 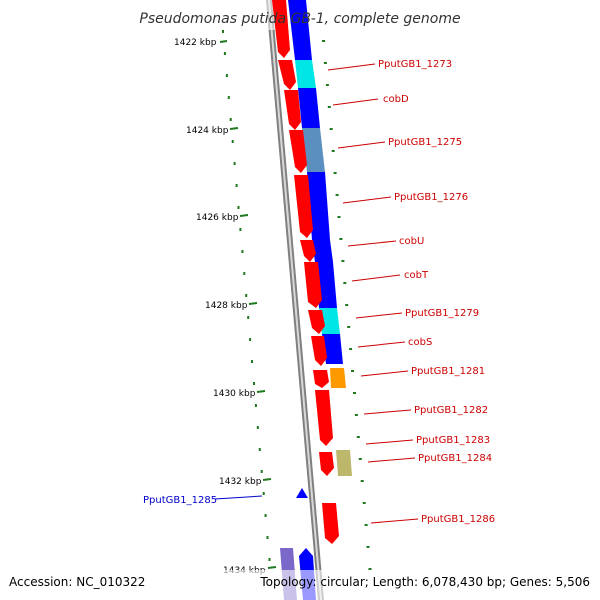 I want to click on gene-label-cobD: cobD, so click(x=396, y=99).